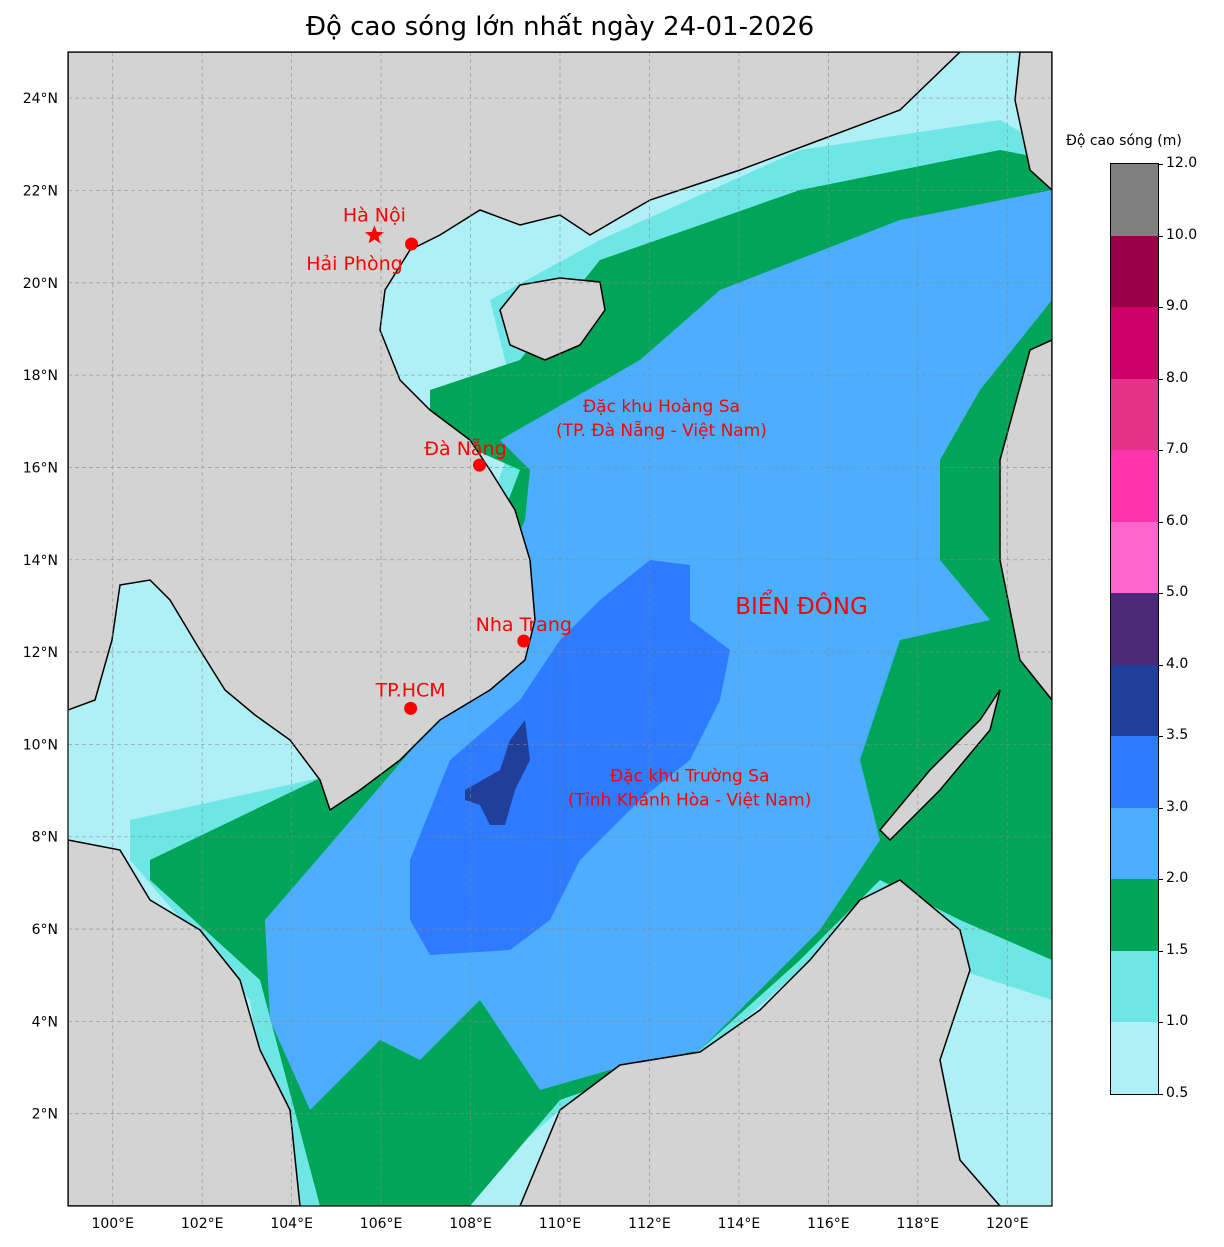 Image resolution: width=1224 pixels, height=1247 pixels. I want to click on colorbar-tick-label: 9.0, so click(1177, 306).